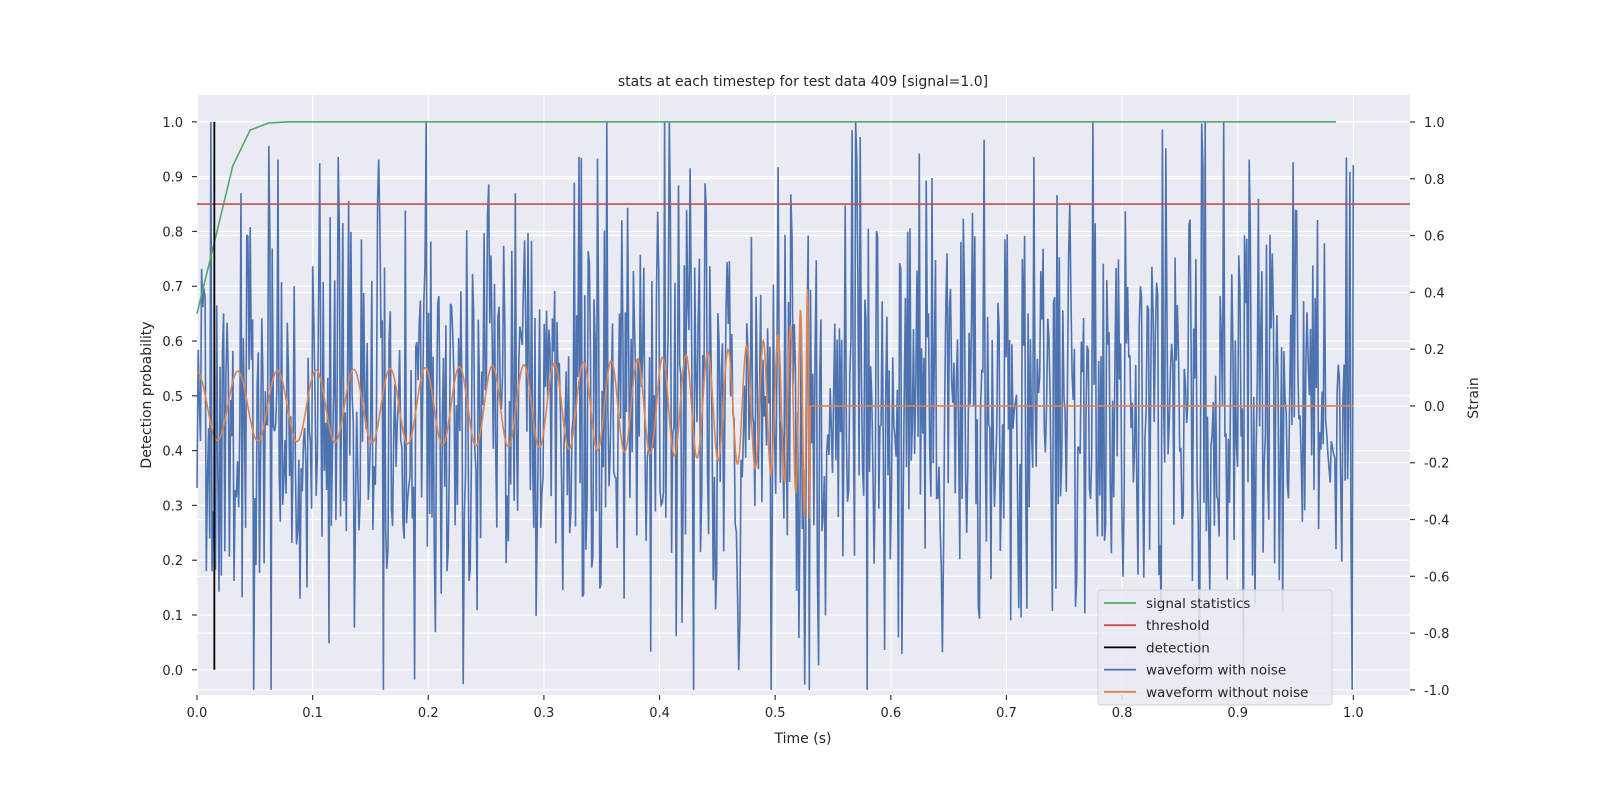 The height and width of the screenshot is (804, 1600). Describe the element at coordinates (172, 123) in the screenshot. I see `y-tick-label: 1.0` at that location.